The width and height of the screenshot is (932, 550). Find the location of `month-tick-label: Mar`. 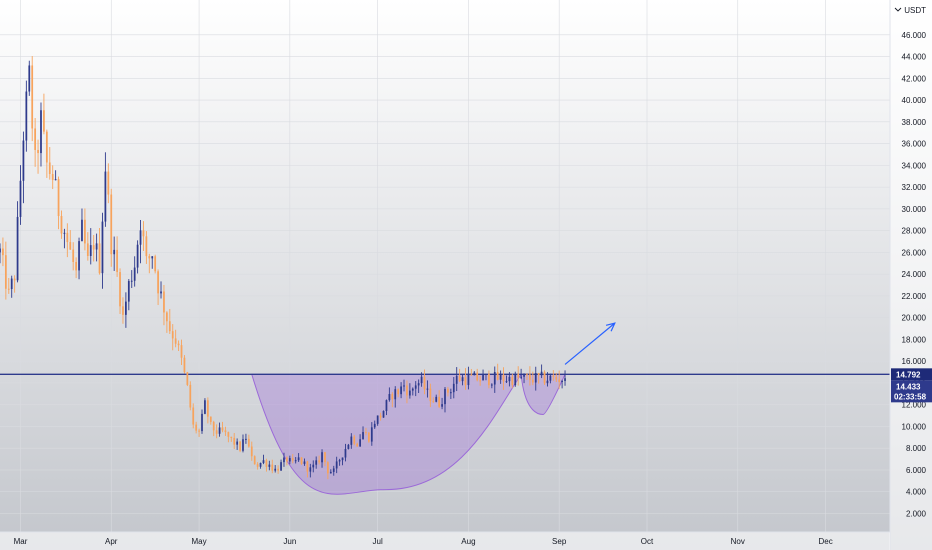

month-tick-label: Mar is located at coordinates (21, 541).